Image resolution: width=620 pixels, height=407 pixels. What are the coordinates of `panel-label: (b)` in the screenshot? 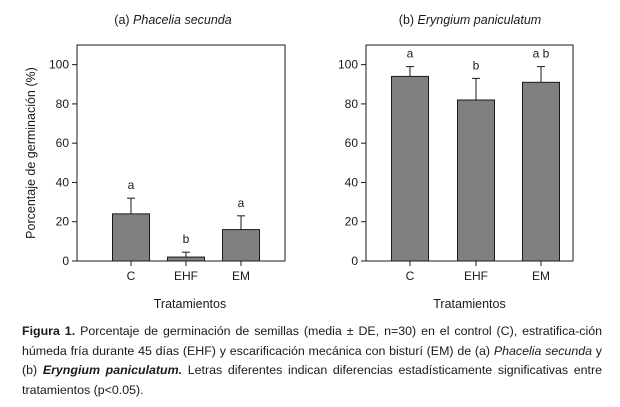 It's located at (408, 20).